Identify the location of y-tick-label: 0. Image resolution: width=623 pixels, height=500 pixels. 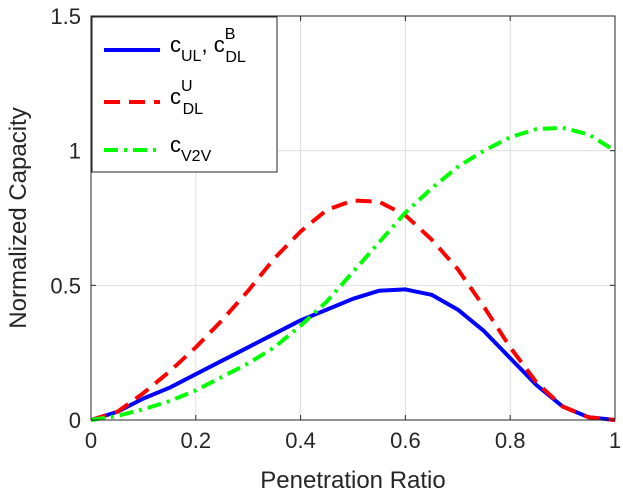
(75, 420).